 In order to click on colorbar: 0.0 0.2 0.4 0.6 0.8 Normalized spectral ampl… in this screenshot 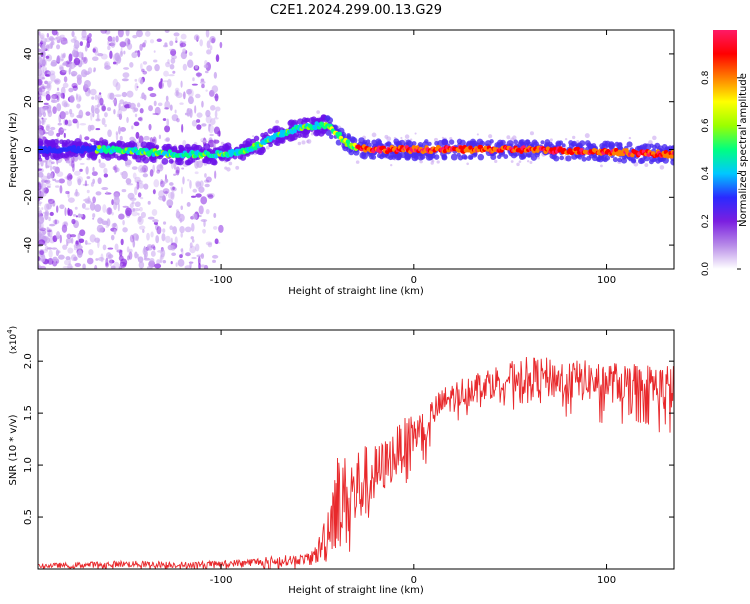, I will do `click(725, 153)`.